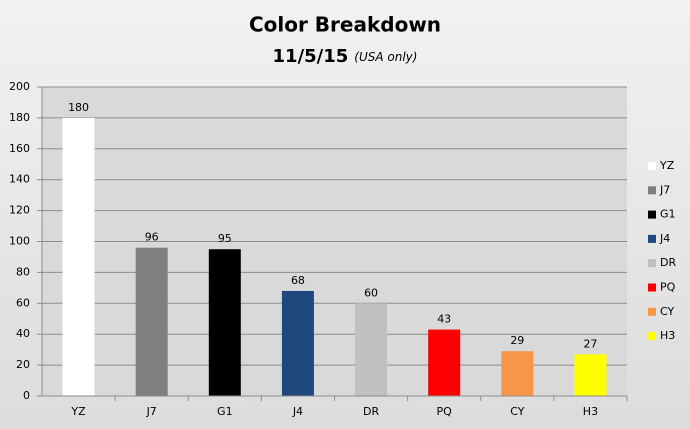 The width and height of the screenshot is (690, 429). I want to click on x-tick-label: J4, so click(297, 411).